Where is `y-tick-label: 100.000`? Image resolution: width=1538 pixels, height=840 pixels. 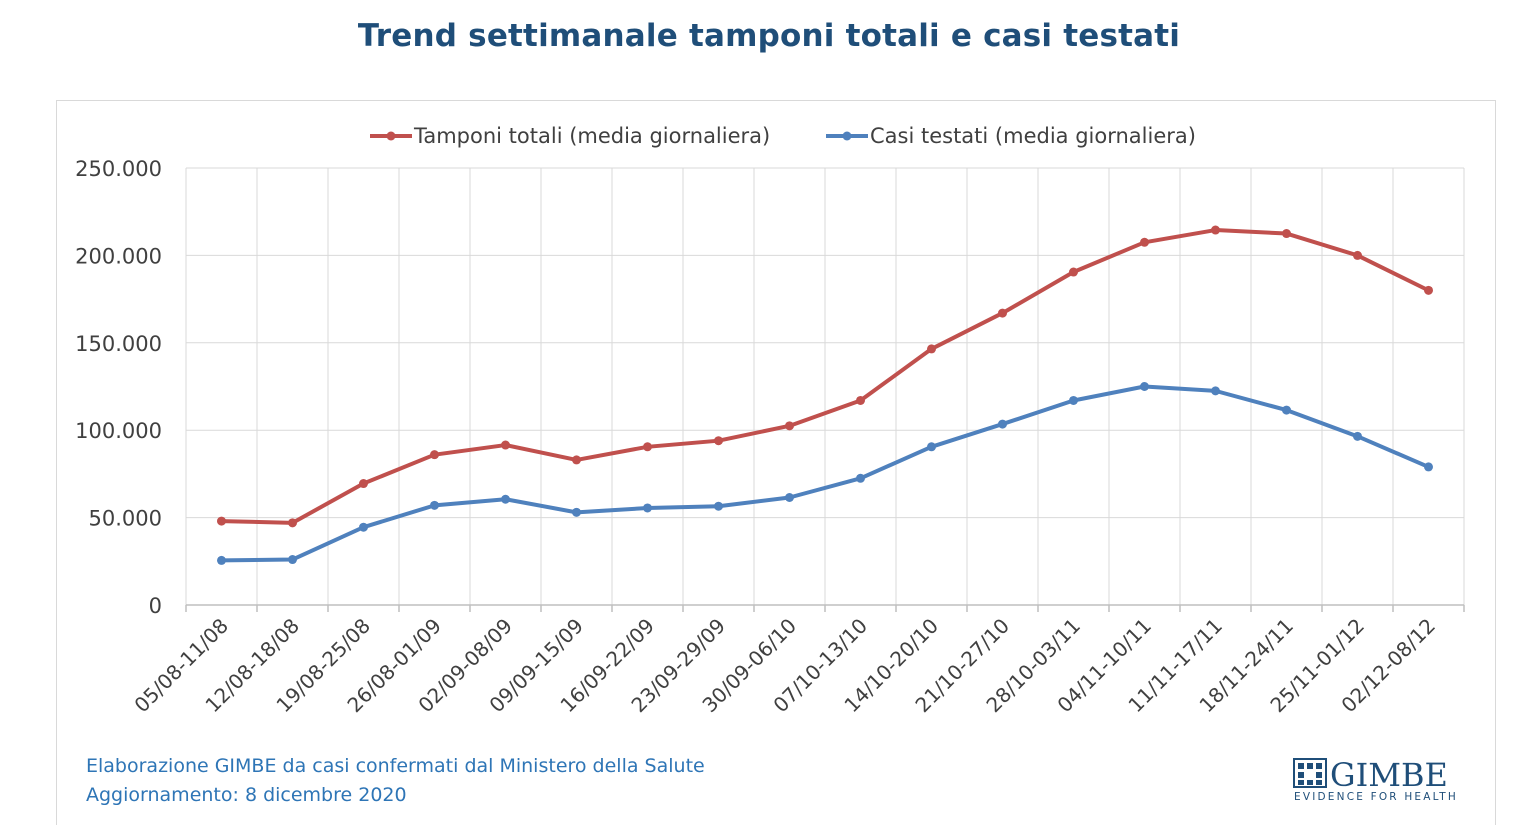
y-tick-label: 100.000 is located at coordinates (118, 431).